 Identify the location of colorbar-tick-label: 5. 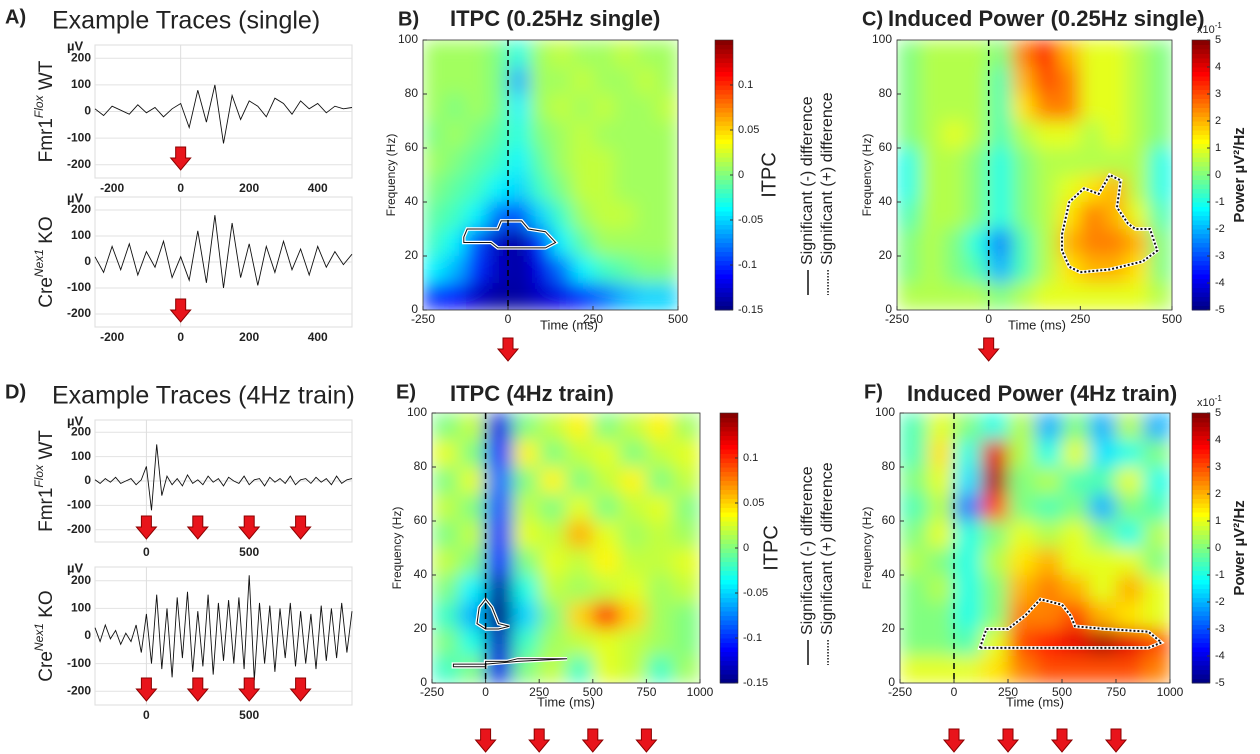
(1218, 40).